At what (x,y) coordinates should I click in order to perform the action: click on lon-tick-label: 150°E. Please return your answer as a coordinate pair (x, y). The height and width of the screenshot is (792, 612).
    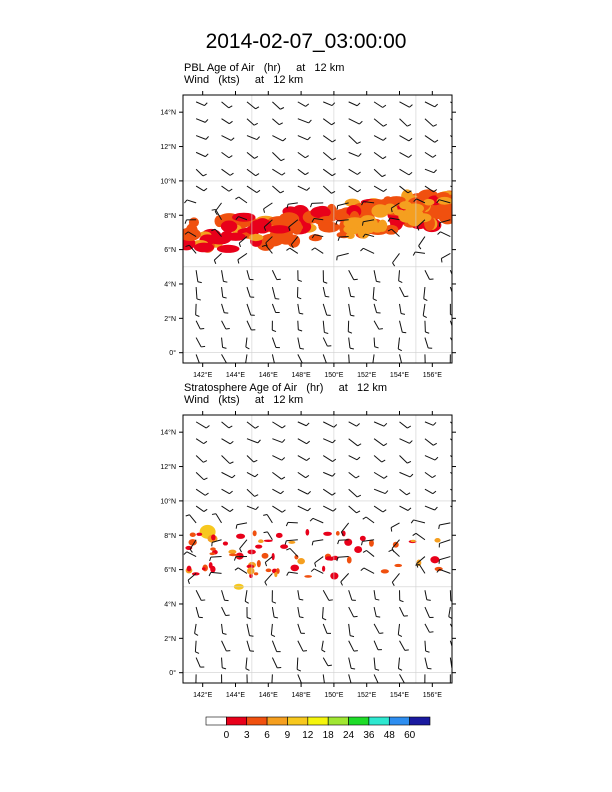
    Looking at the image, I should click on (333, 375).